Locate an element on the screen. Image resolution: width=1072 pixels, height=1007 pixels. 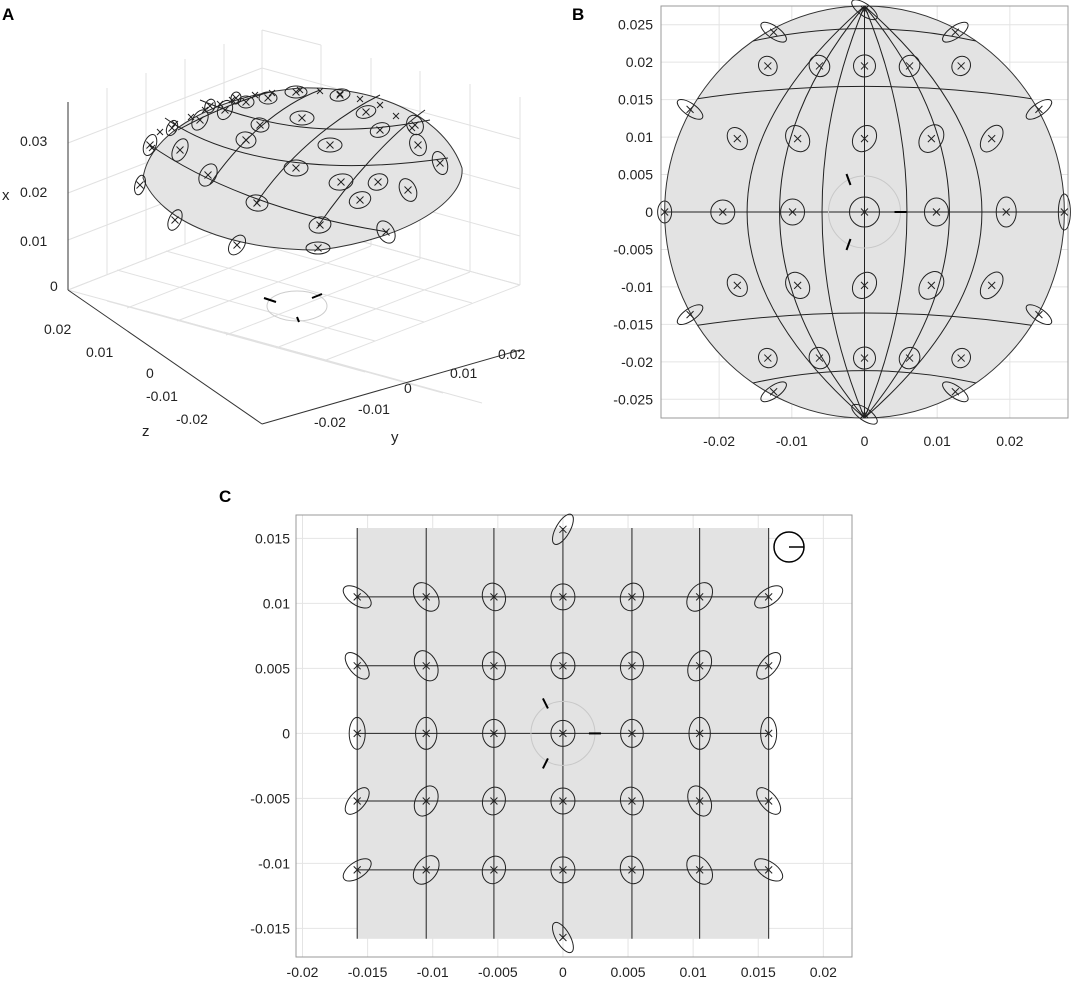
panel-c-x-tick: -0.015 is located at coordinates (368, 972).